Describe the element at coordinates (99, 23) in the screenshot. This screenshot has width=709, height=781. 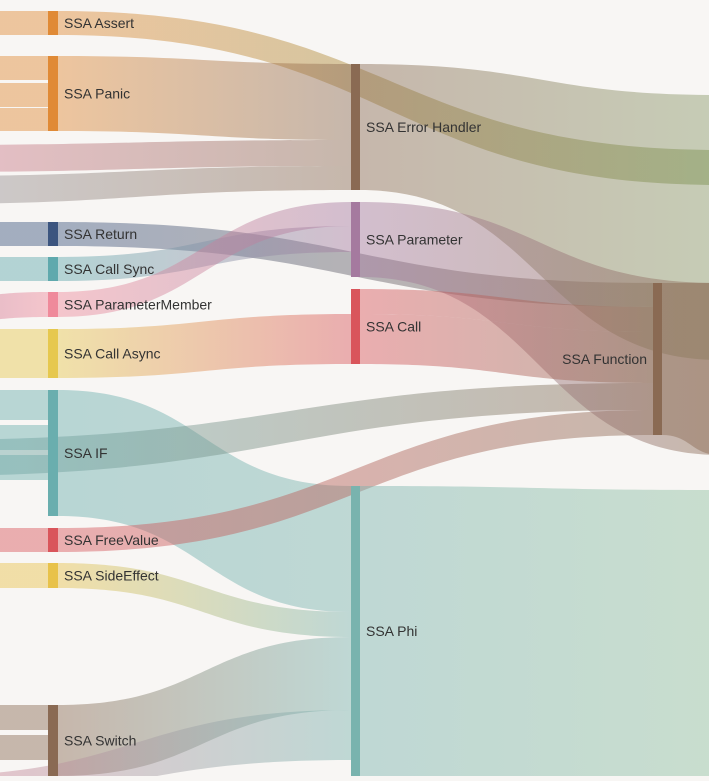
I see `node-label-ssa-assert: SSA Assert` at that location.